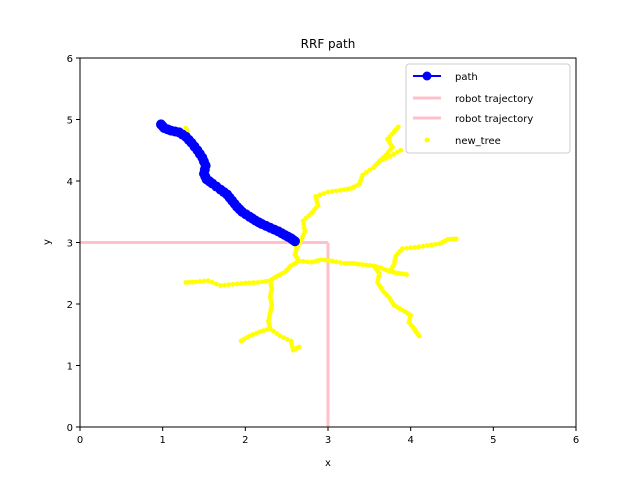 The image size is (640, 480). Describe the element at coordinates (70, 182) in the screenshot. I see `y-tick-label: 4` at that location.